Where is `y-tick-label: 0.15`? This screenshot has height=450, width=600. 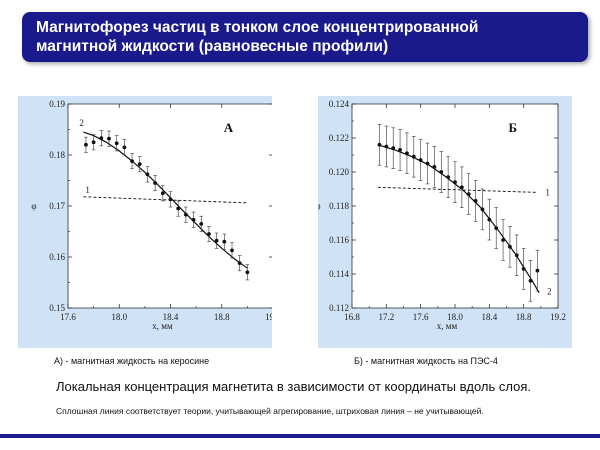 y-tick-label: 0.15 is located at coordinates (57, 308).